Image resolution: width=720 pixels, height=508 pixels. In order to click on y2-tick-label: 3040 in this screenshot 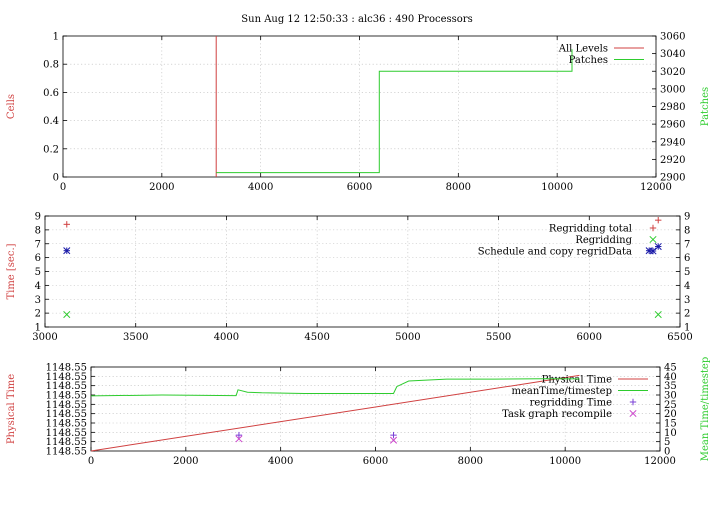, I will do `click(672, 54)`.